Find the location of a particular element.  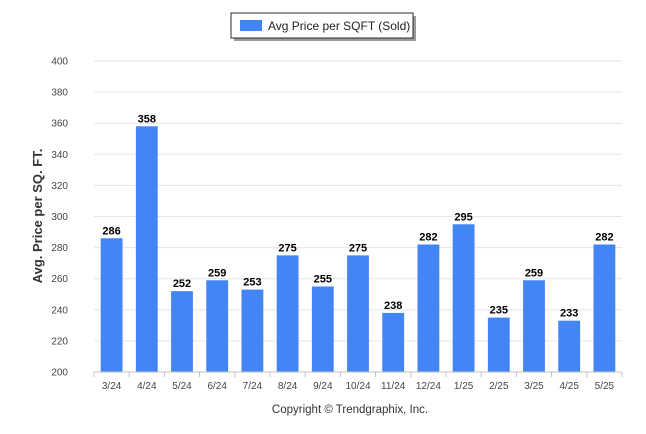

legend-label: Avg Price per SQFT (Sold) is located at coordinates (339, 26).